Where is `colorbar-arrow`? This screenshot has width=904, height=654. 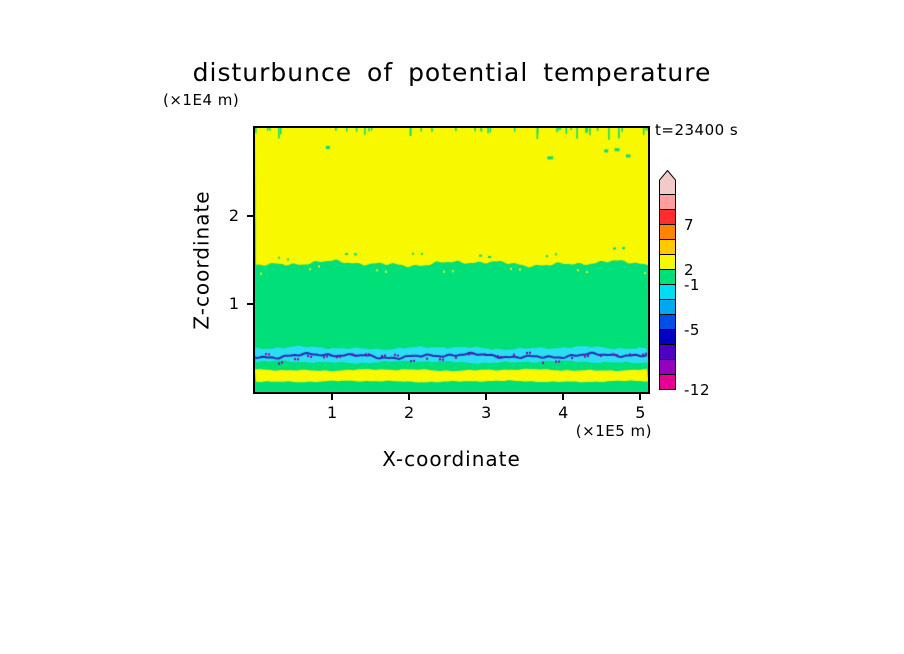
colorbar-arrow is located at coordinates (667, 182).